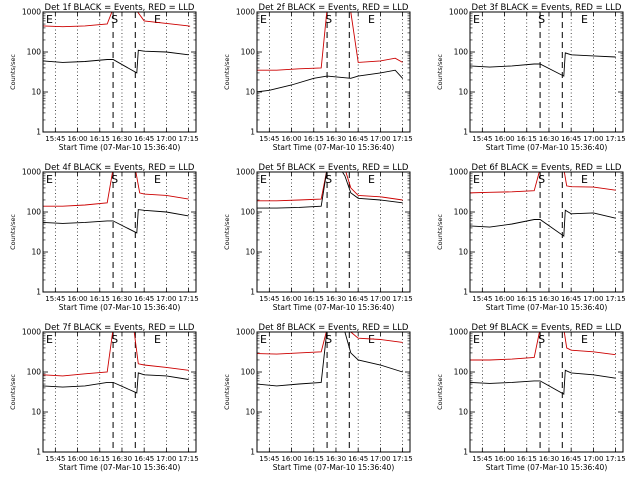 This screenshot has width=640, height=480. What do you see at coordinates (547, 168) in the screenshot?
I see `panel-title: Det 6f BLACK = Events, RED = LLD` at bounding box center [547, 168].